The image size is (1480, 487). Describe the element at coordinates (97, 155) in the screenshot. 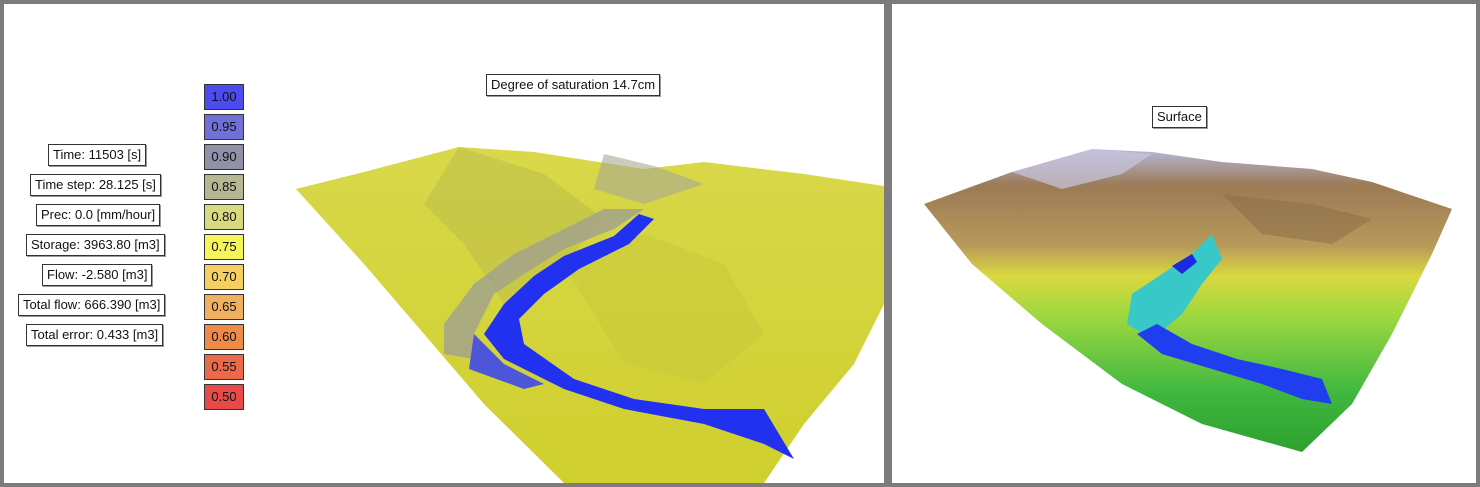

I see `time-label: Time: 11503 [s]` at that location.